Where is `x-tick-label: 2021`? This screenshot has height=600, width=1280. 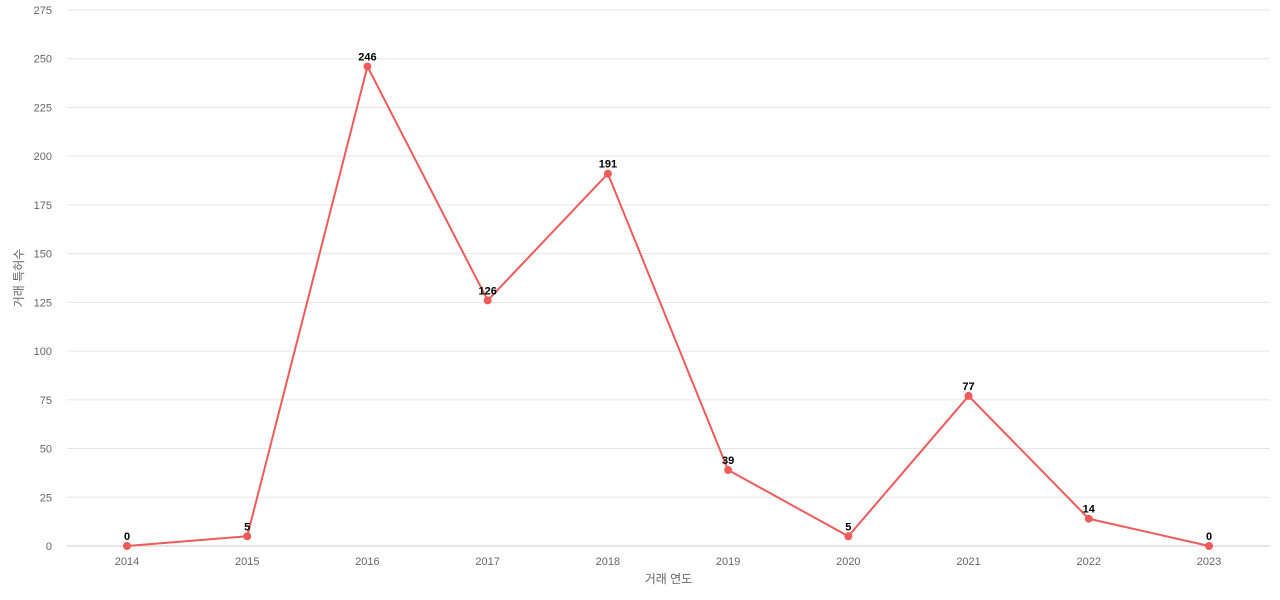
x-tick-label: 2021 is located at coordinates (968, 562).